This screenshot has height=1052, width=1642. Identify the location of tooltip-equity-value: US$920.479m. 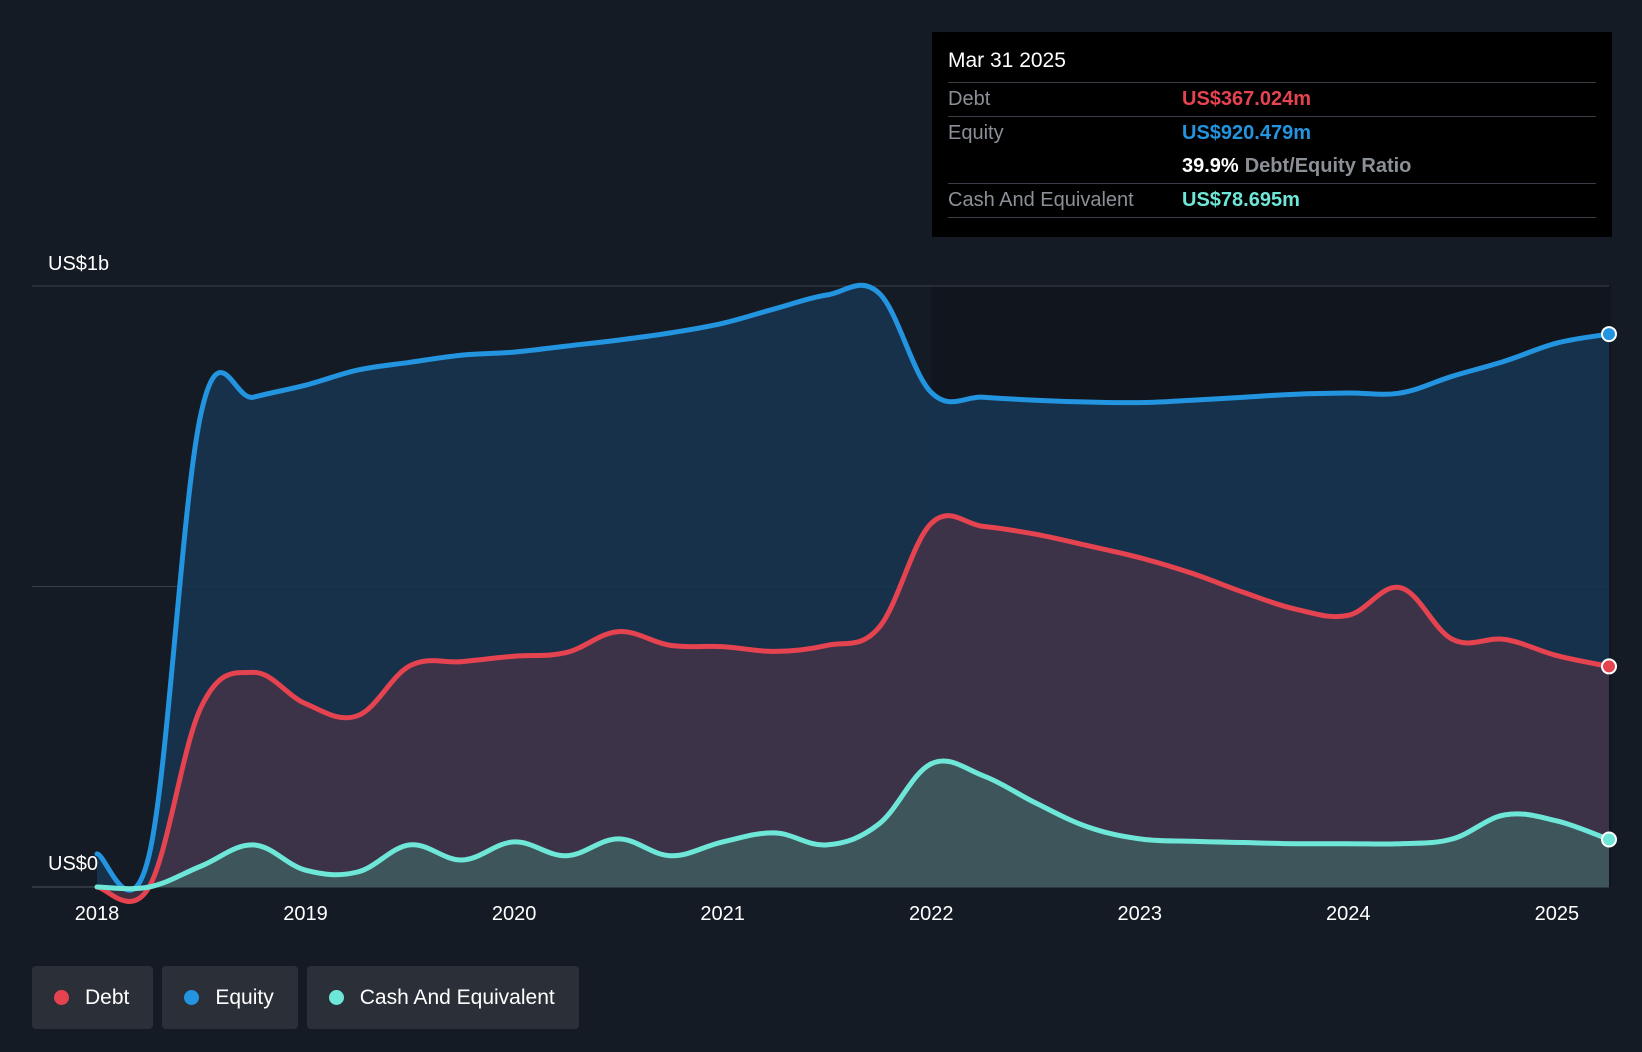
(1246, 133).